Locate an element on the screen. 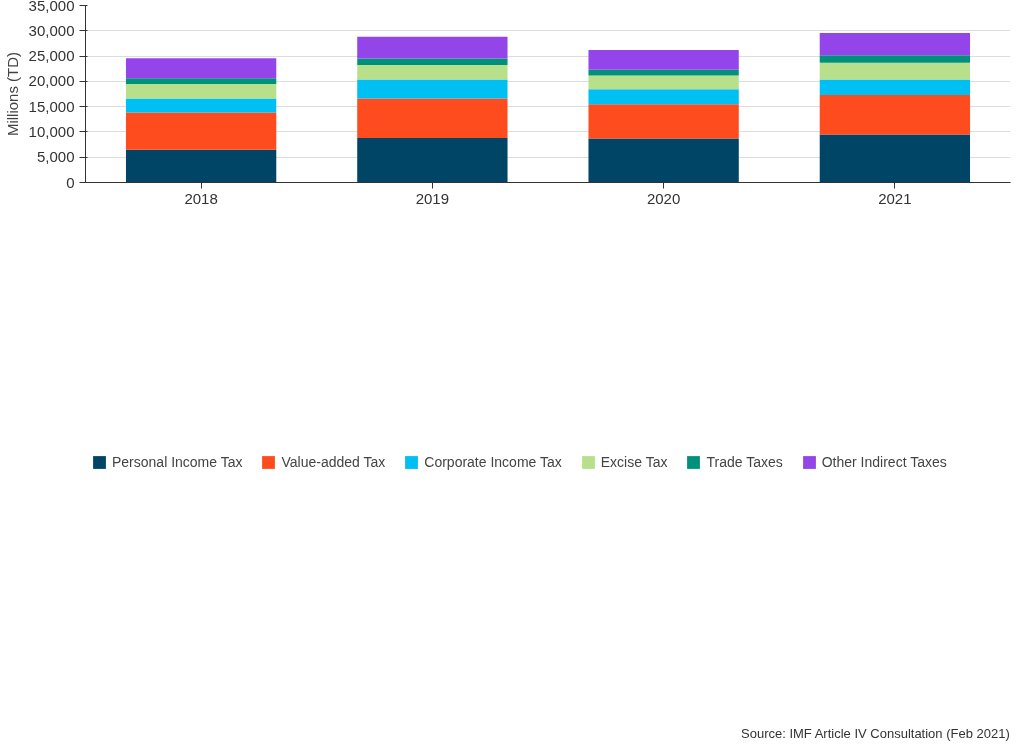 The image size is (1027, 756). y-tick-label: 0 is located at coordinates (70, 182).